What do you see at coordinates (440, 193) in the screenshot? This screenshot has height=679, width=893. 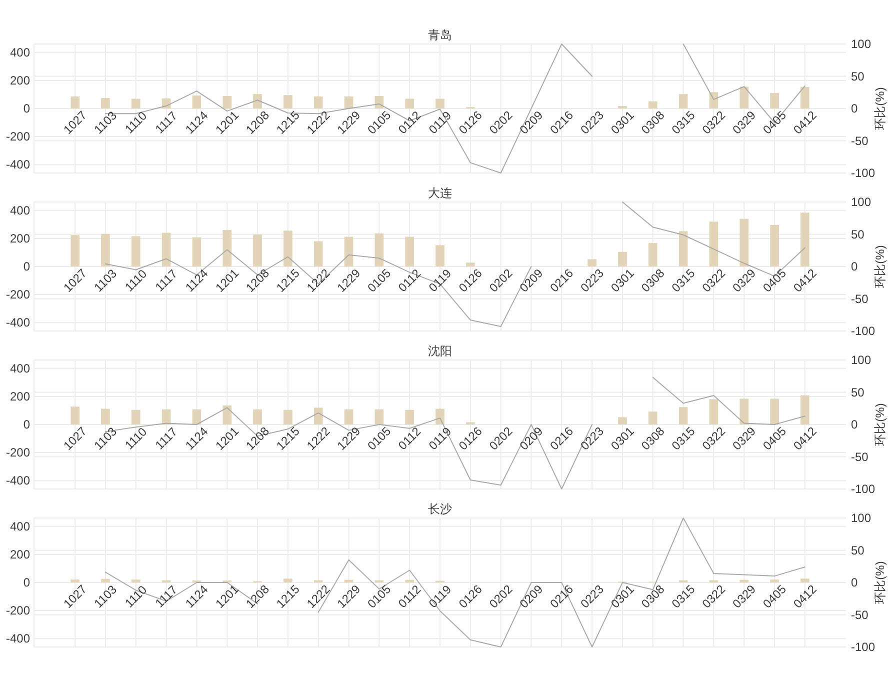 I see `chart-title: 大连` at bounding box center [440, 193].